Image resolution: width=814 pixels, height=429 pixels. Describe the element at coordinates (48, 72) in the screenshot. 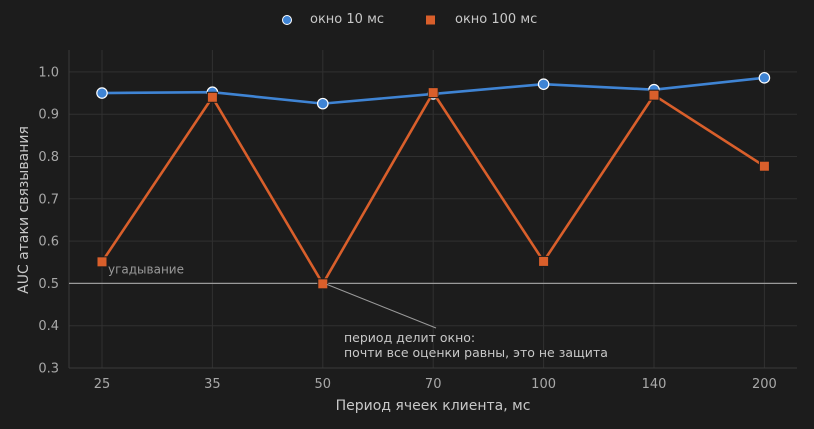

I see `y-tick-label: 1.0` at that location.